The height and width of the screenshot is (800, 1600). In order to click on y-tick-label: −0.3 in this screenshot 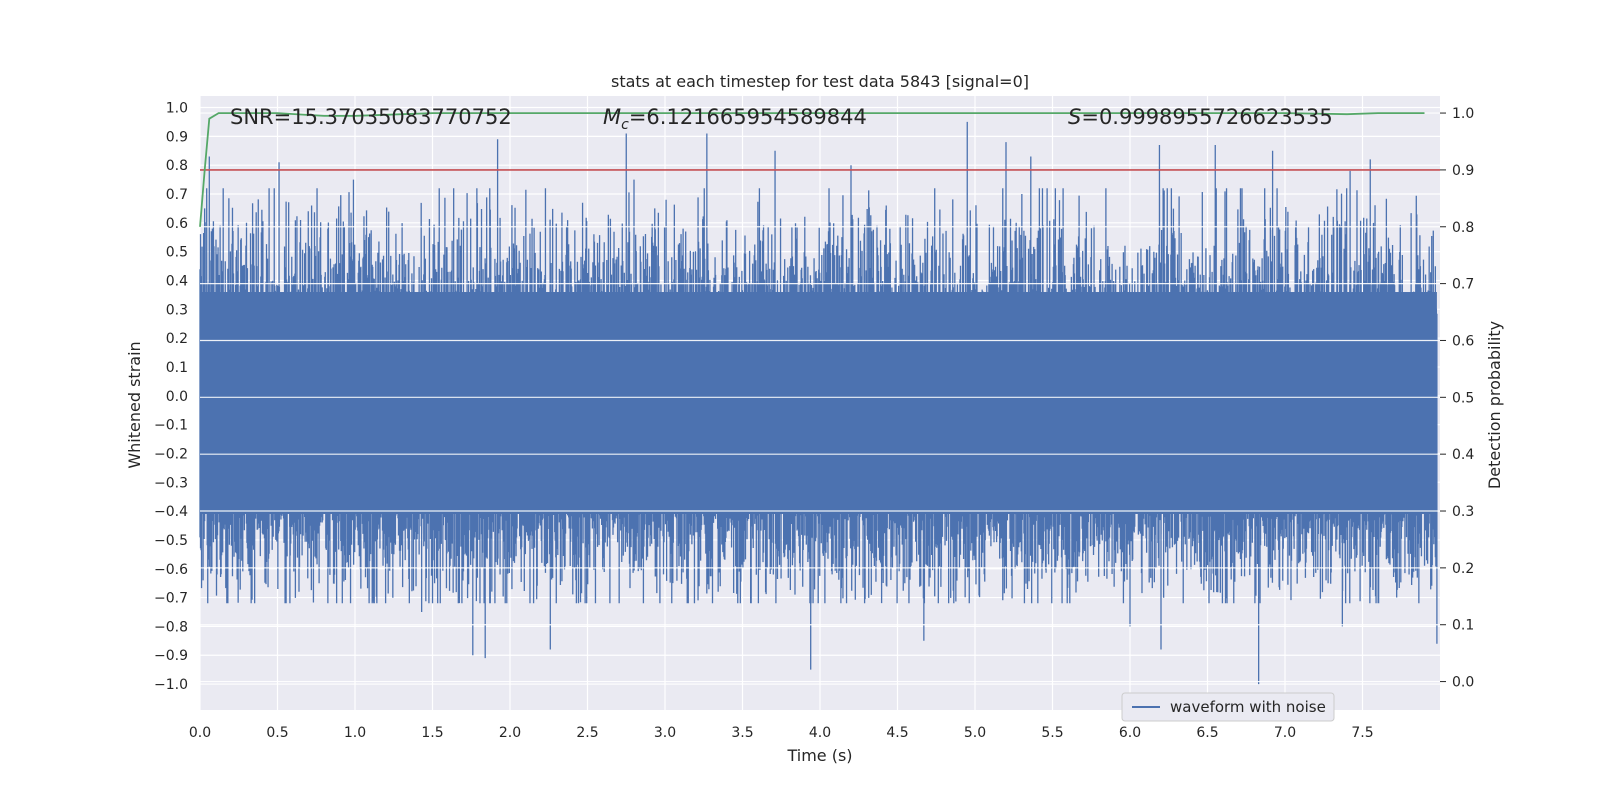, I will do `click(171, 483)`.